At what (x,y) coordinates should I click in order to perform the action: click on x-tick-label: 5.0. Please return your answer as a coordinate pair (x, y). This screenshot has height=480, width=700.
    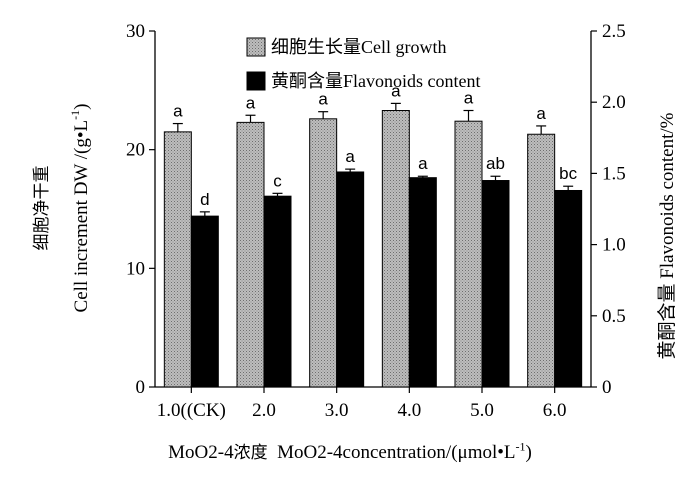
    Looking at the image, I should click on (482, 410).